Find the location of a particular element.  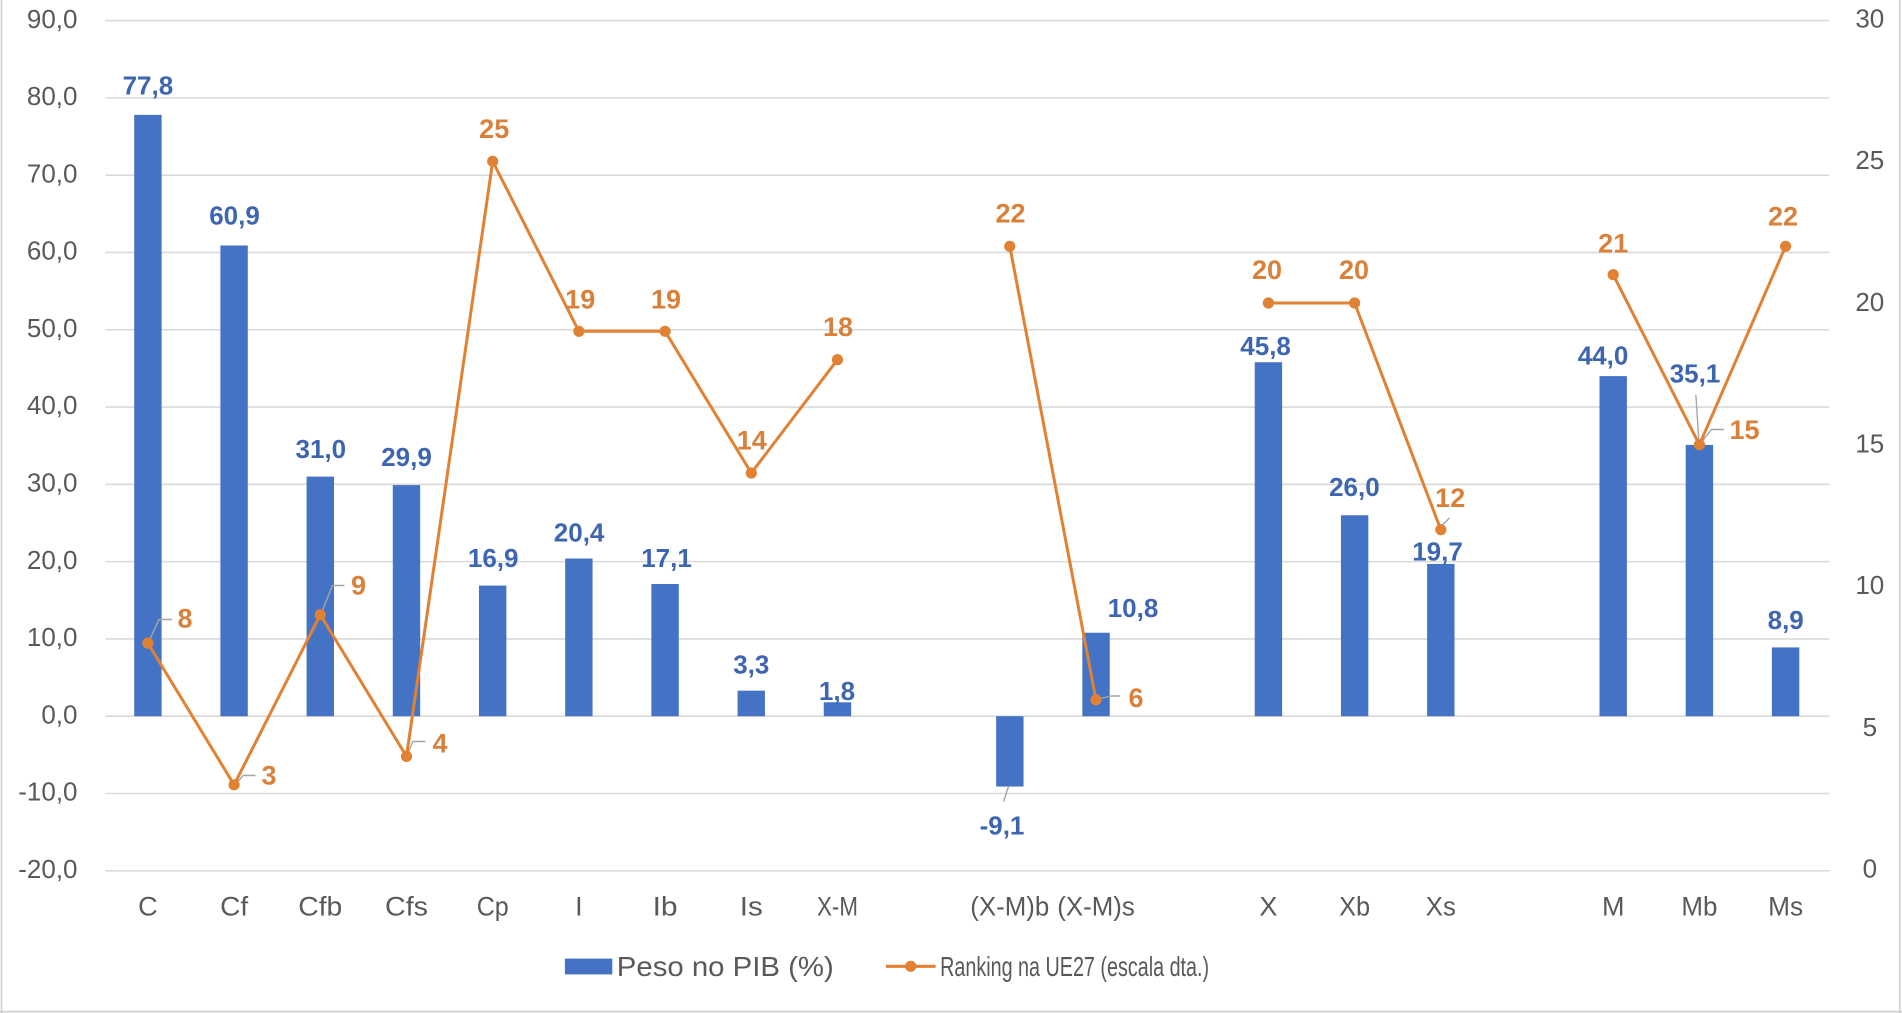

svg-text: 20,4 is located at coordinates (579, 533).